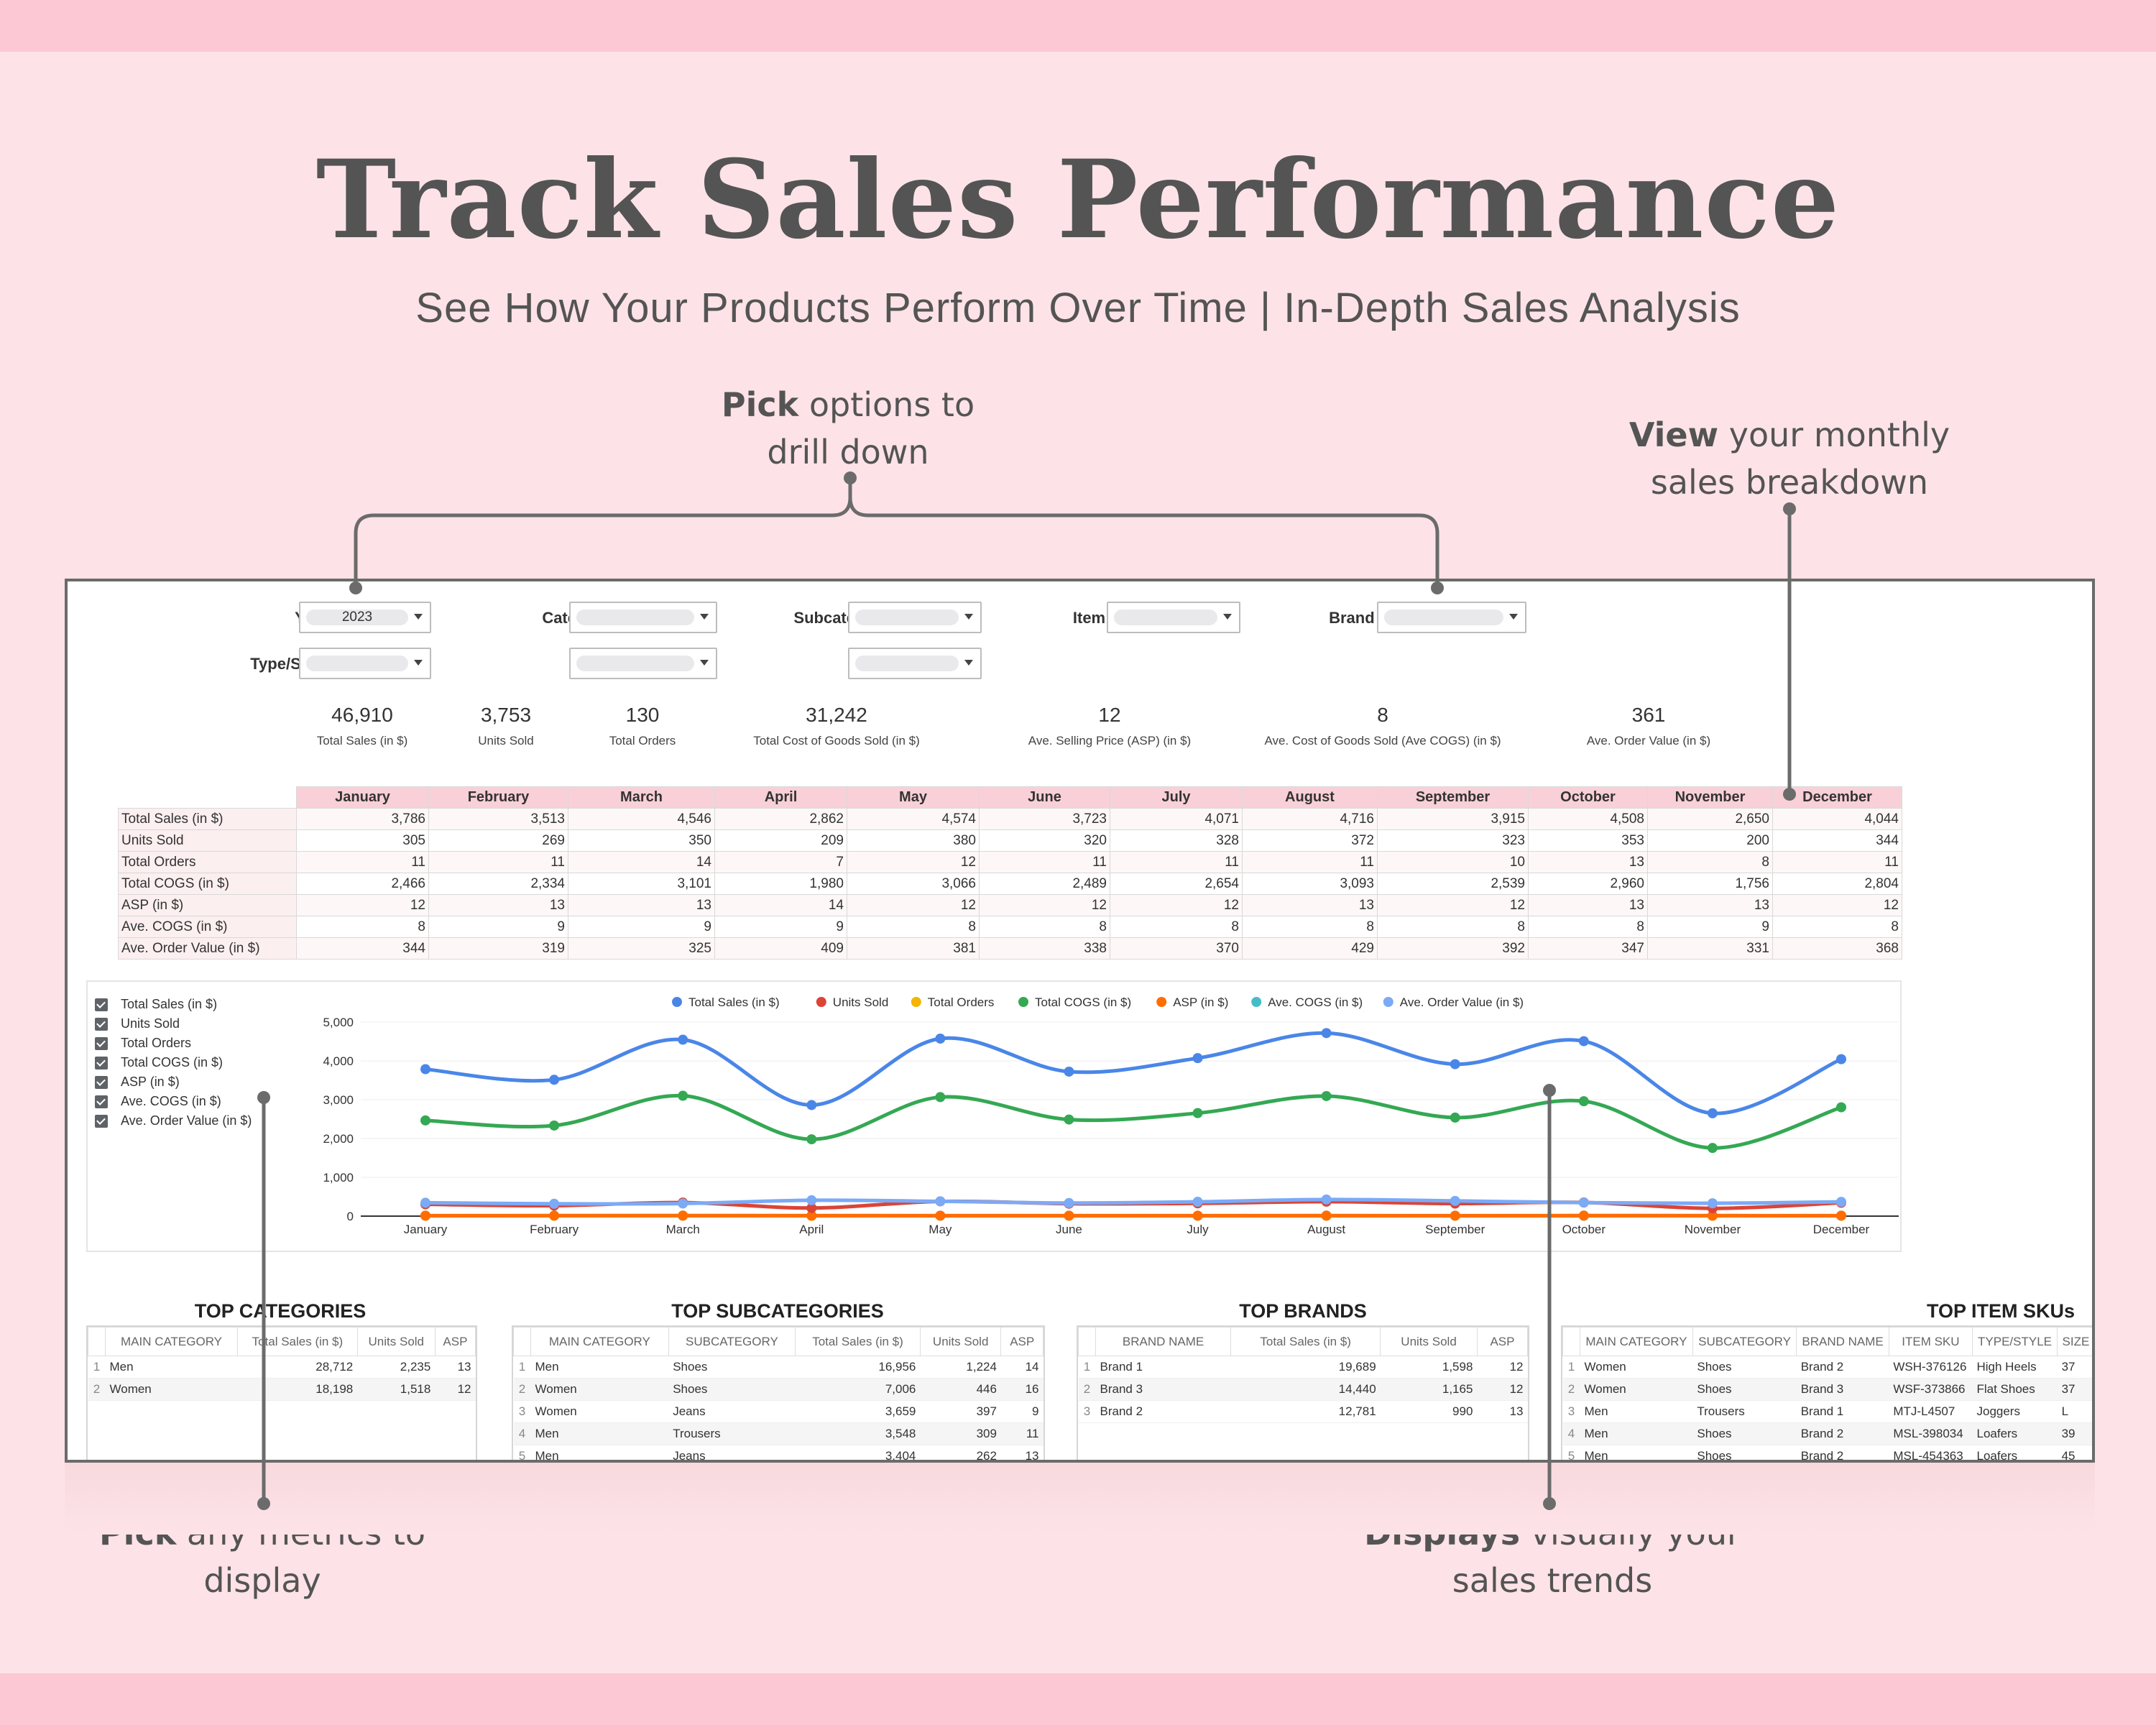 Image resolution: width=2156 pixels, height=1725 pixels. Describe the element at coordinates (1931, 1433) in the screenshot. I see `table-cell: MSL-398034` at that location.